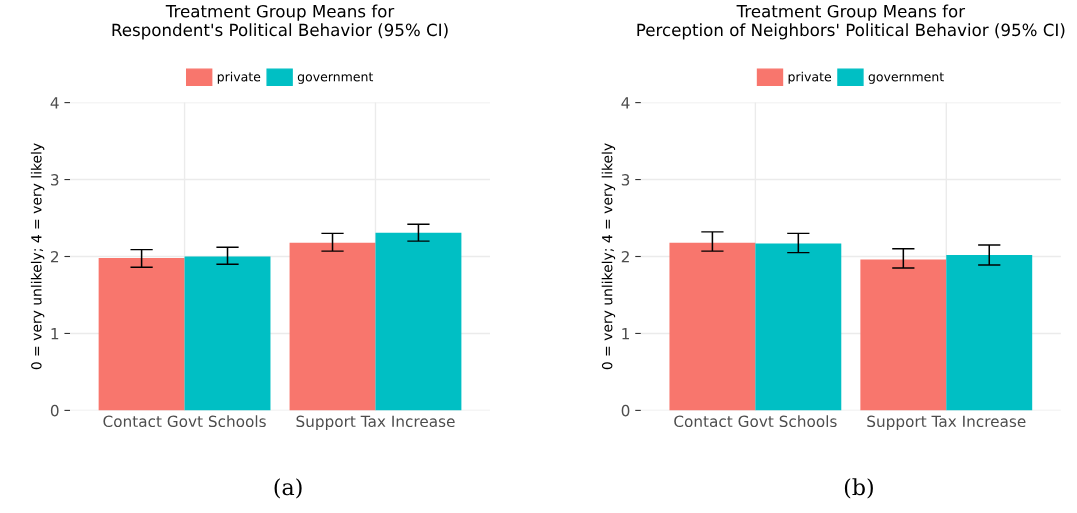  What do you see at coordinates (288, 488) in the screenshot?
I see `text: (a)` at bounding box center [288, 488].